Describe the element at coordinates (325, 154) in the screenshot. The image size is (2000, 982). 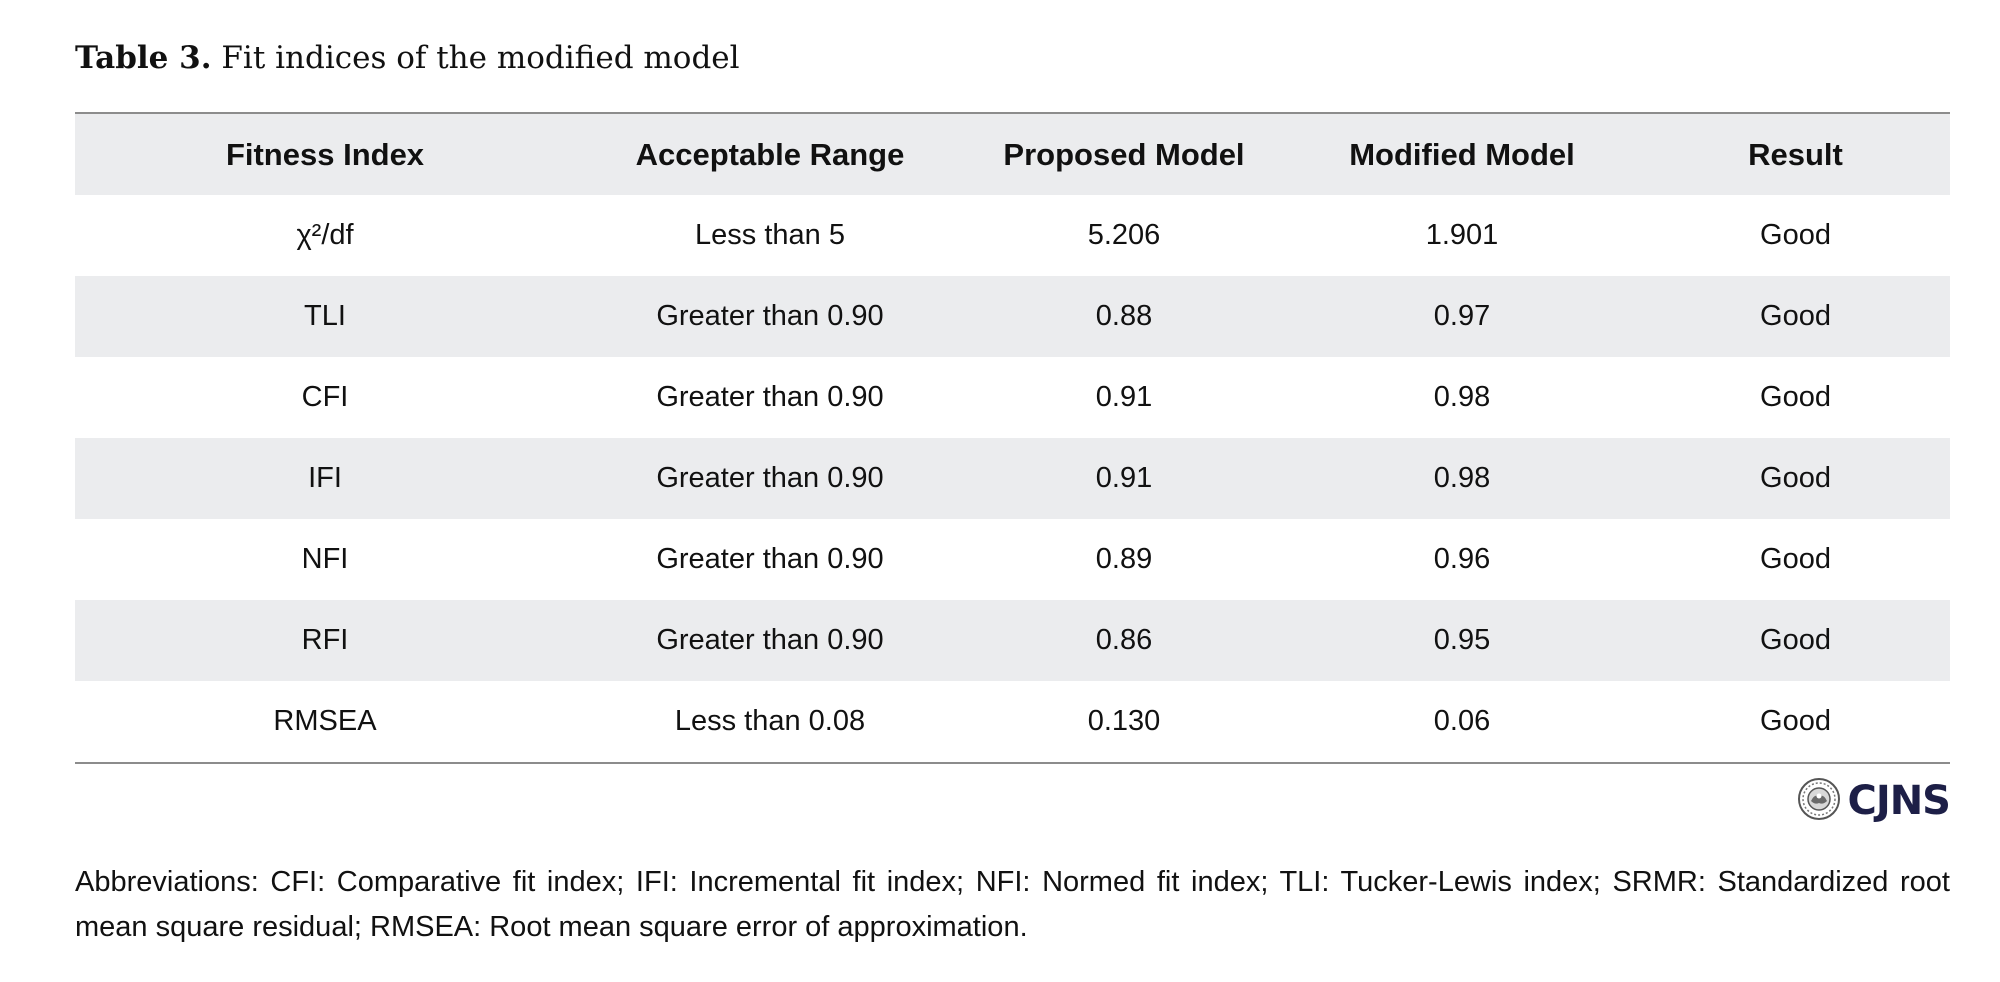
I see `header-fitness-index: Fitness Index` at that location.